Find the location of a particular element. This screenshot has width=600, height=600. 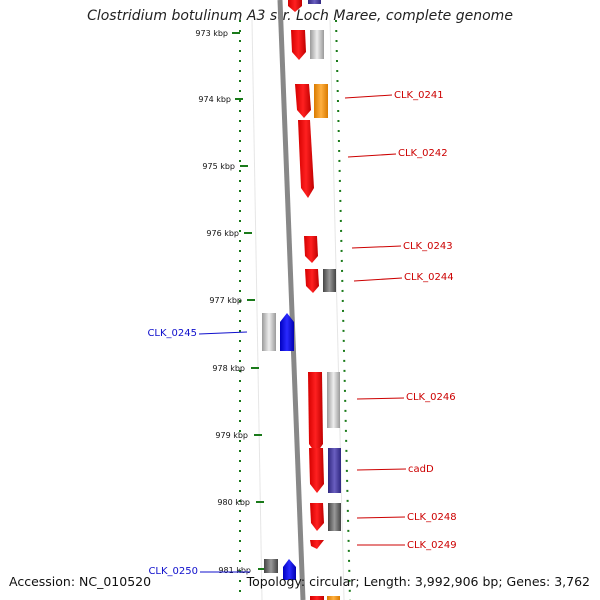

plus-strand-cds is located at coordinates (306, 300).